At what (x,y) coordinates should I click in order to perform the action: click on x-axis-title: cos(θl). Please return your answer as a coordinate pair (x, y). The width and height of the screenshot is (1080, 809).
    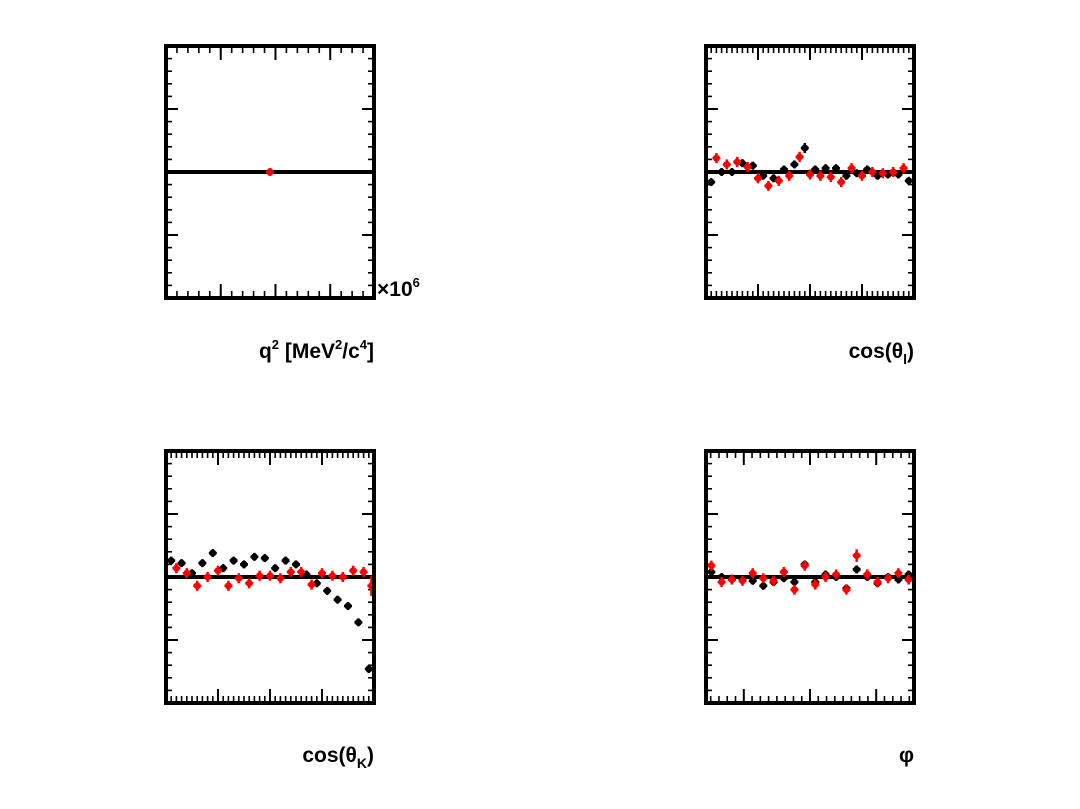
    Looking at the image, I should click on (881, 353).